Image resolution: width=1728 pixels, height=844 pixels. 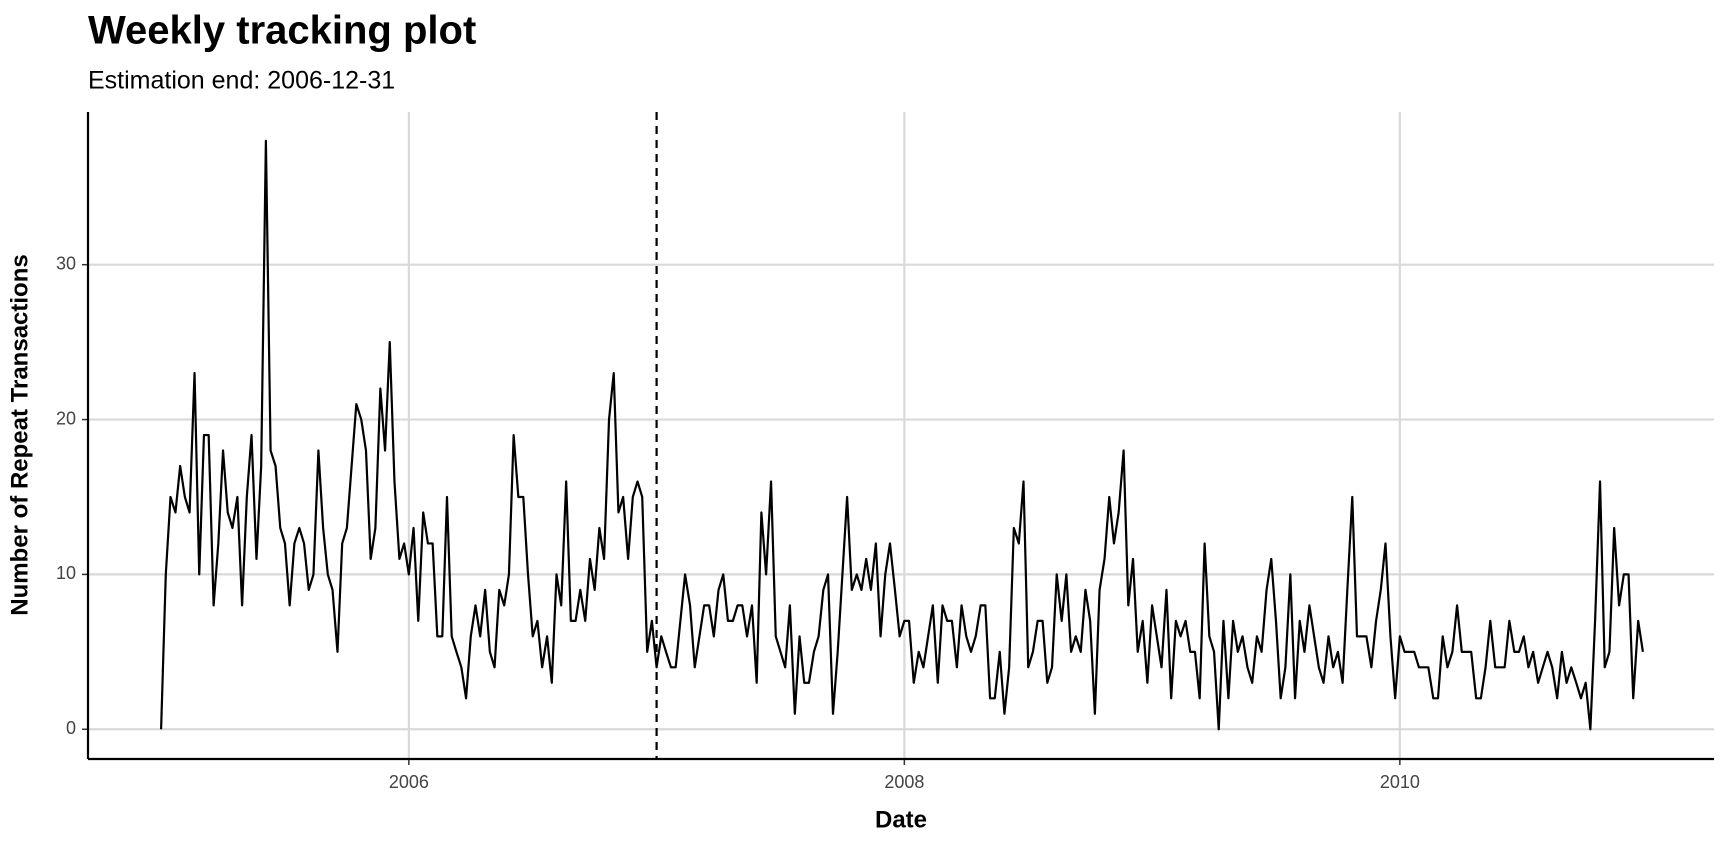 I want to click on x-tick-label: 2006, so click(x=409, y=782).